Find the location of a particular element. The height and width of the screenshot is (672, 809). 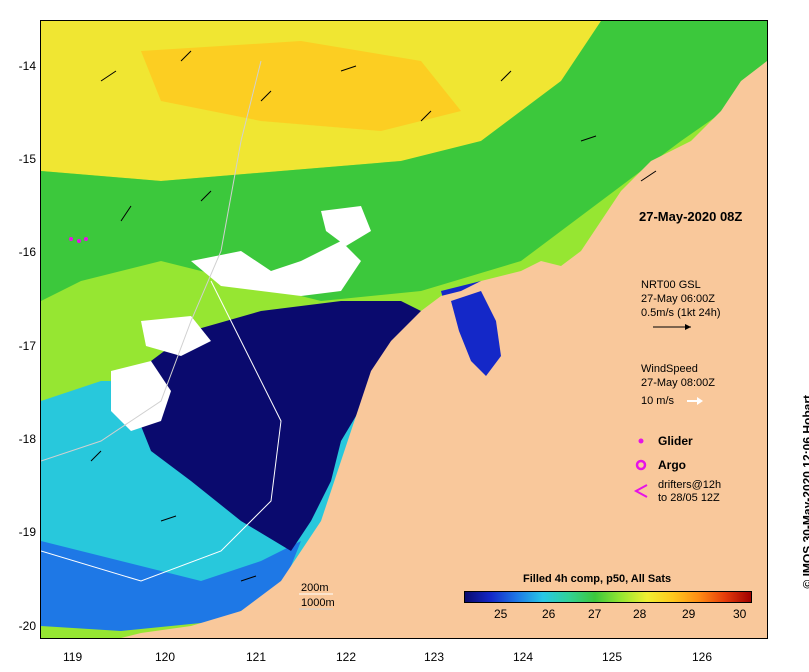

isobath-200m is located at coordinates (161, 431).